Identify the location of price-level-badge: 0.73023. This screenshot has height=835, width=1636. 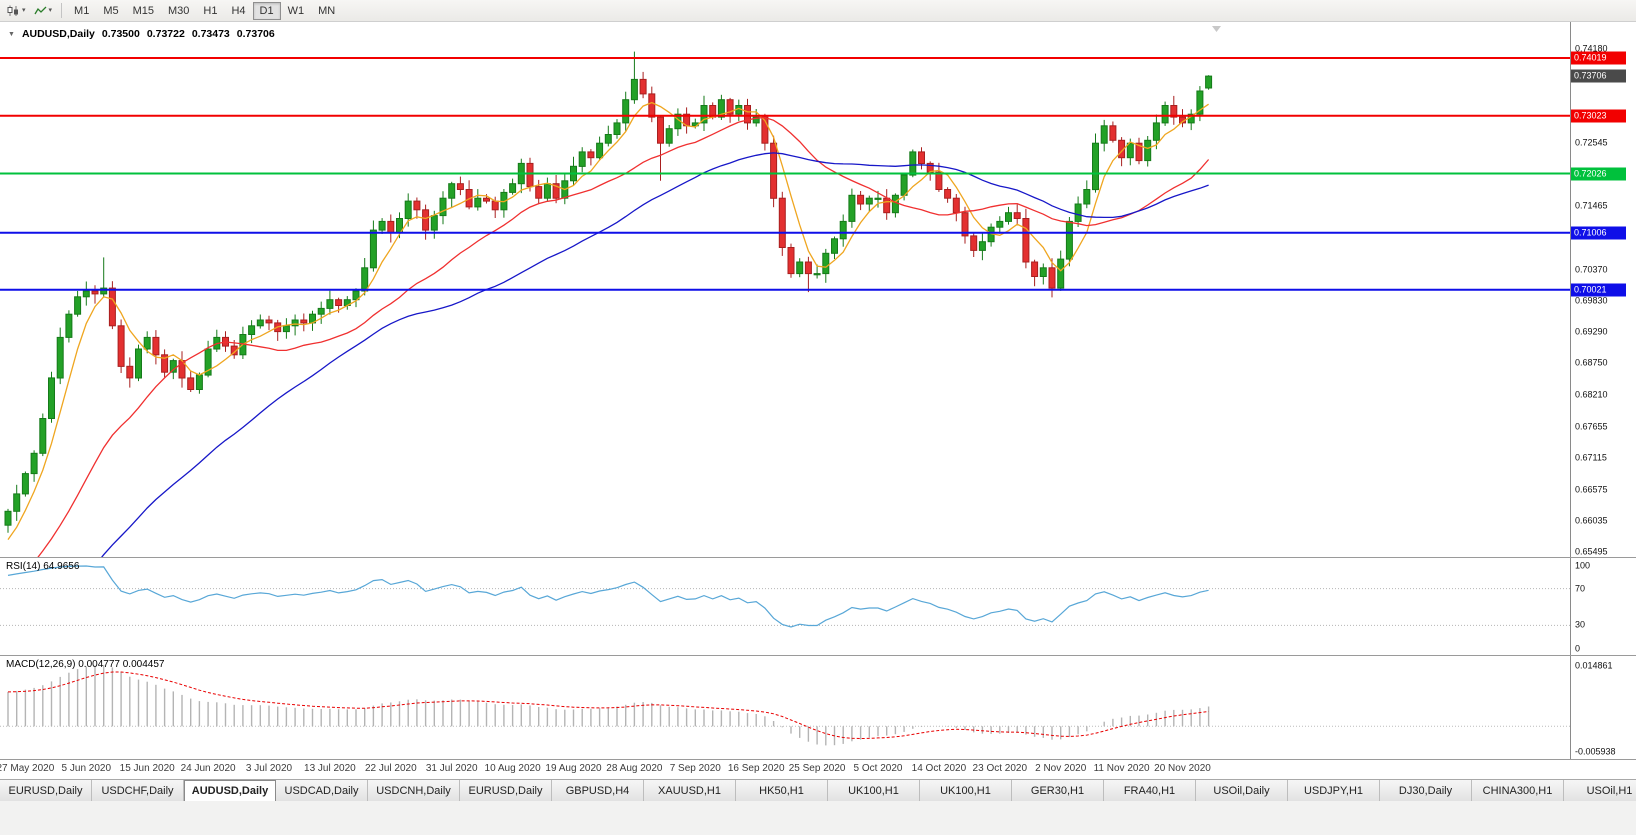
(1598, 116).